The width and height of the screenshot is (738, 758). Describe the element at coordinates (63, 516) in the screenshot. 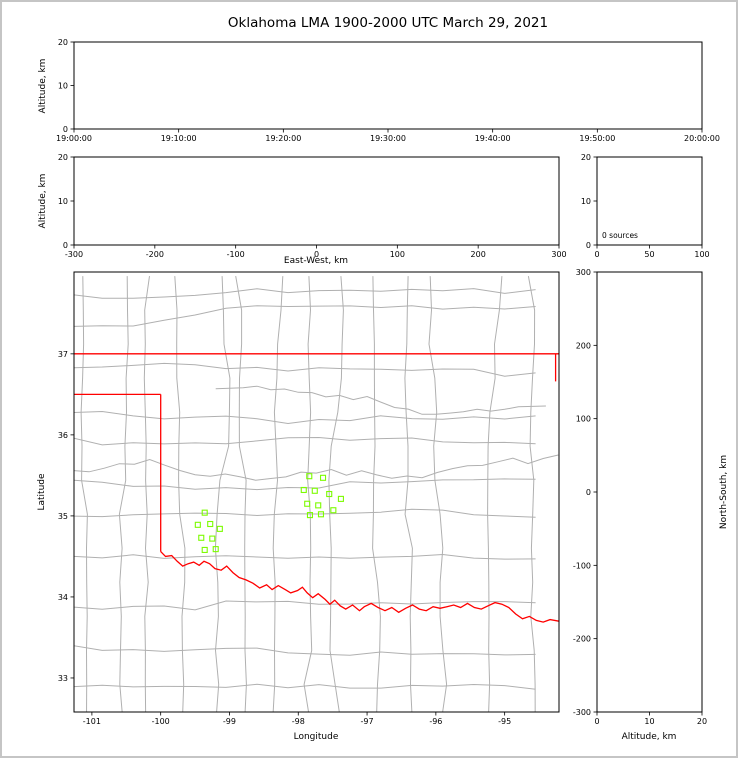

I see `svg-text: 35` at that location.